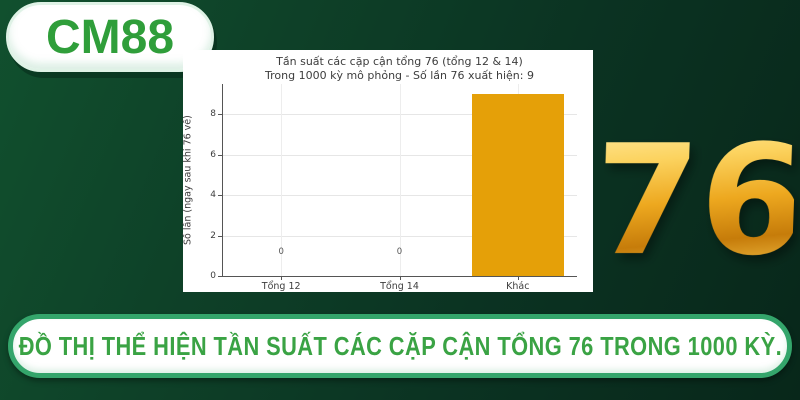 This screenshot has width=800, height=400. What do you see at coordinates (399, 286) in the screenshot?
I see `x-tick-label: Tổng 14` at bounding box center [399, 286].